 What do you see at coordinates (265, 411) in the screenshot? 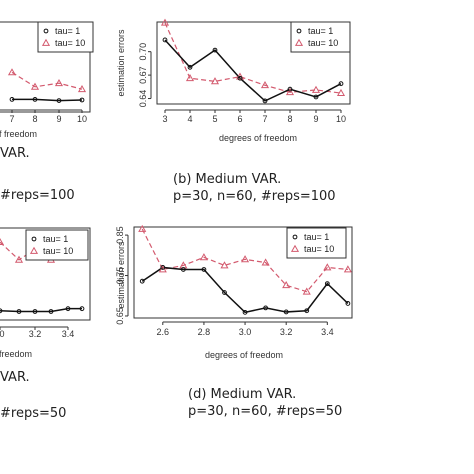
I see `caption-line: p=30, n=60, #reps=50` at bounding box center [265, 411].